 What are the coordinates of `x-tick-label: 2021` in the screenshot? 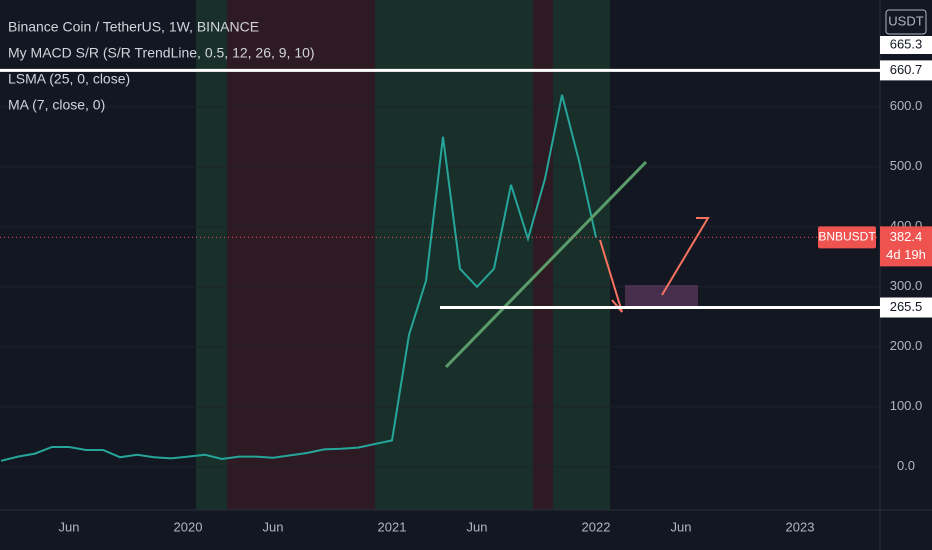 It's located at (392, 526).